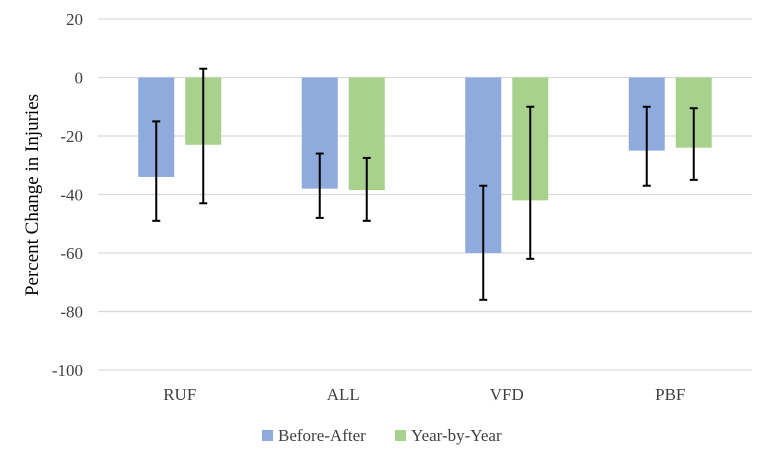  Describe the element at coordinates (456, 435) in the screenshot. I see `legend-label: Year-by-Year` at that location.